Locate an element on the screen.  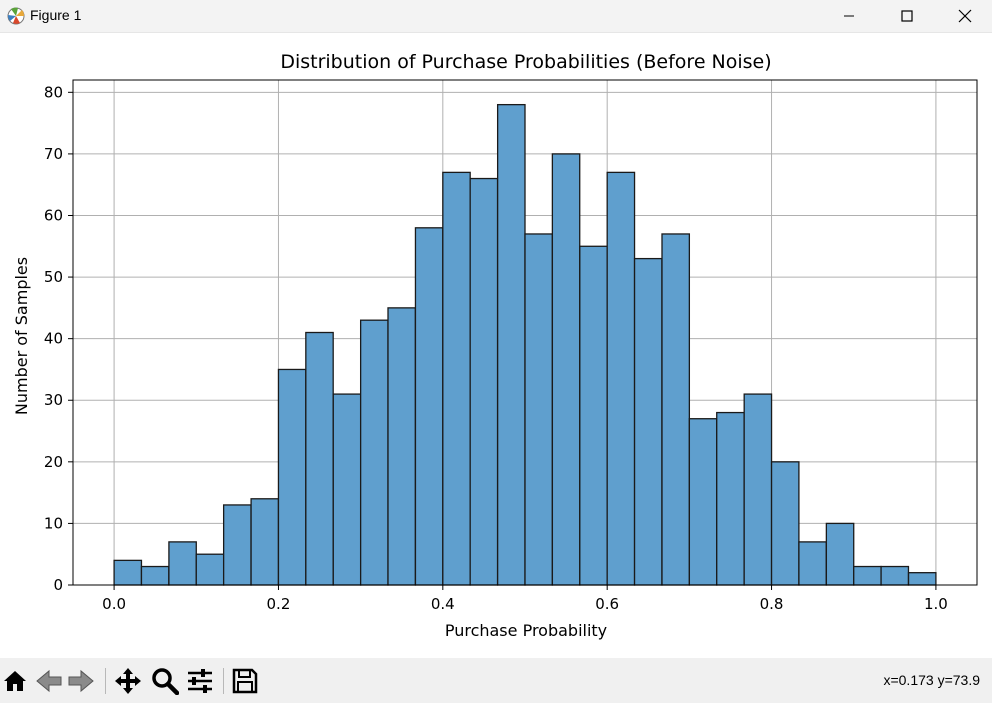
save-button is located at coordinates (245, 681).